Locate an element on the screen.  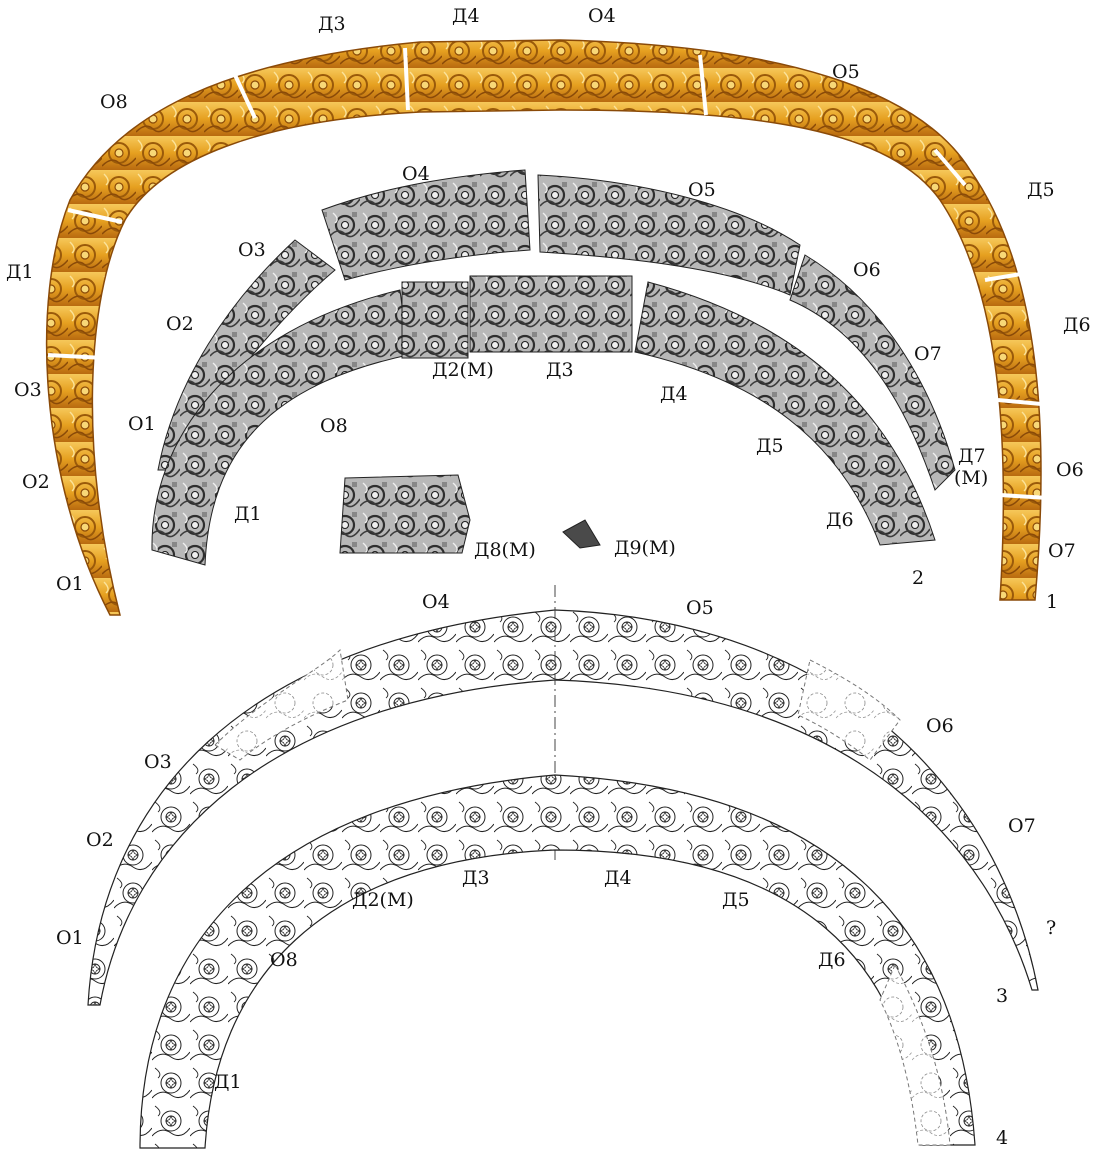
label-g-o6: О6 is located at coordinates (1070, 470).